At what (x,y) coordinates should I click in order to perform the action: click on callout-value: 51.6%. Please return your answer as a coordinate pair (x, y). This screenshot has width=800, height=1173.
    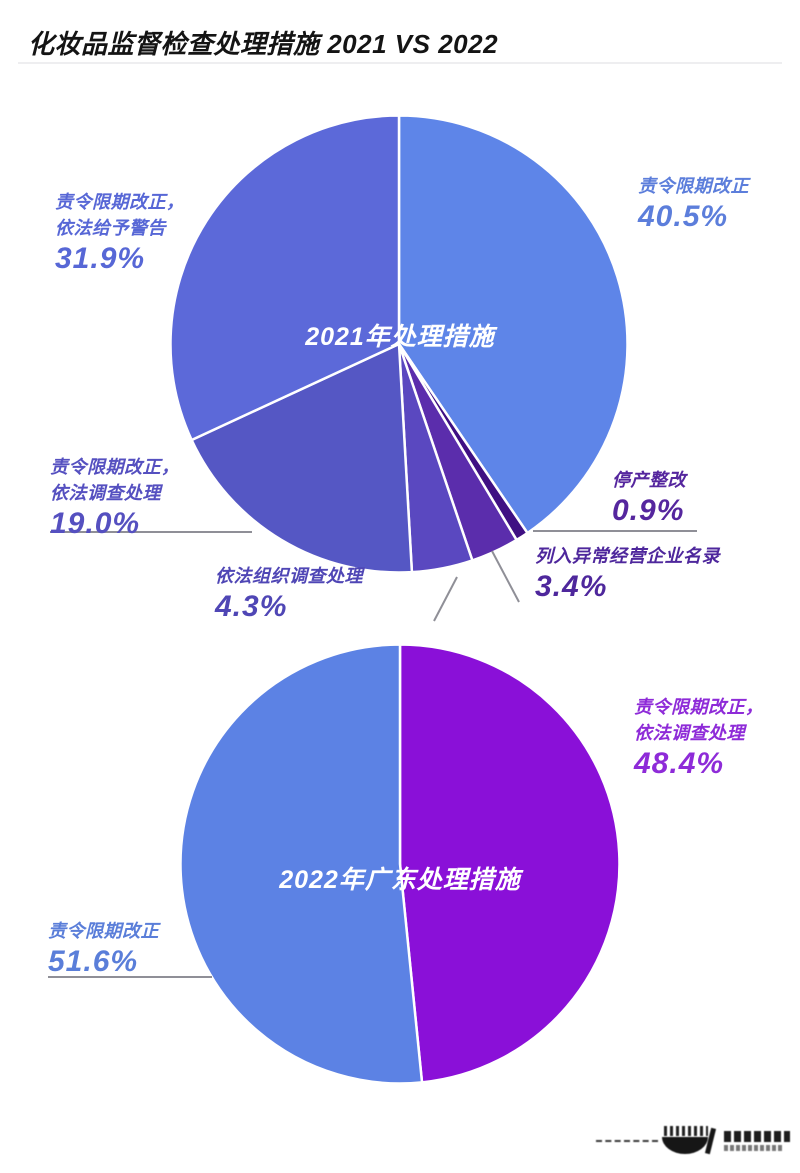
    Looking at the image, I should click on (93, 961).